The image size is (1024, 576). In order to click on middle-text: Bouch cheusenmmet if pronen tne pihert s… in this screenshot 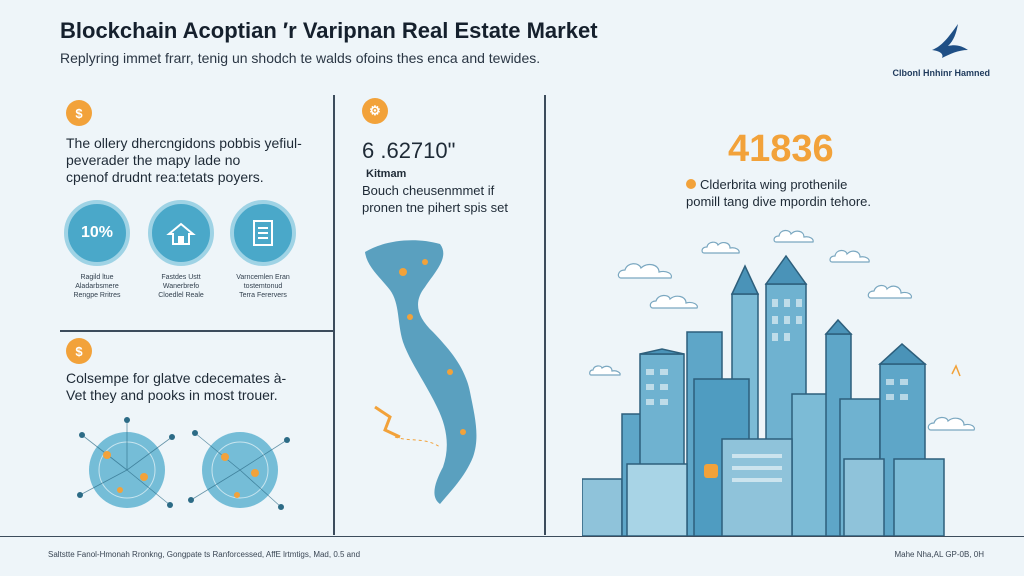, I will do `click(452, 199)`.